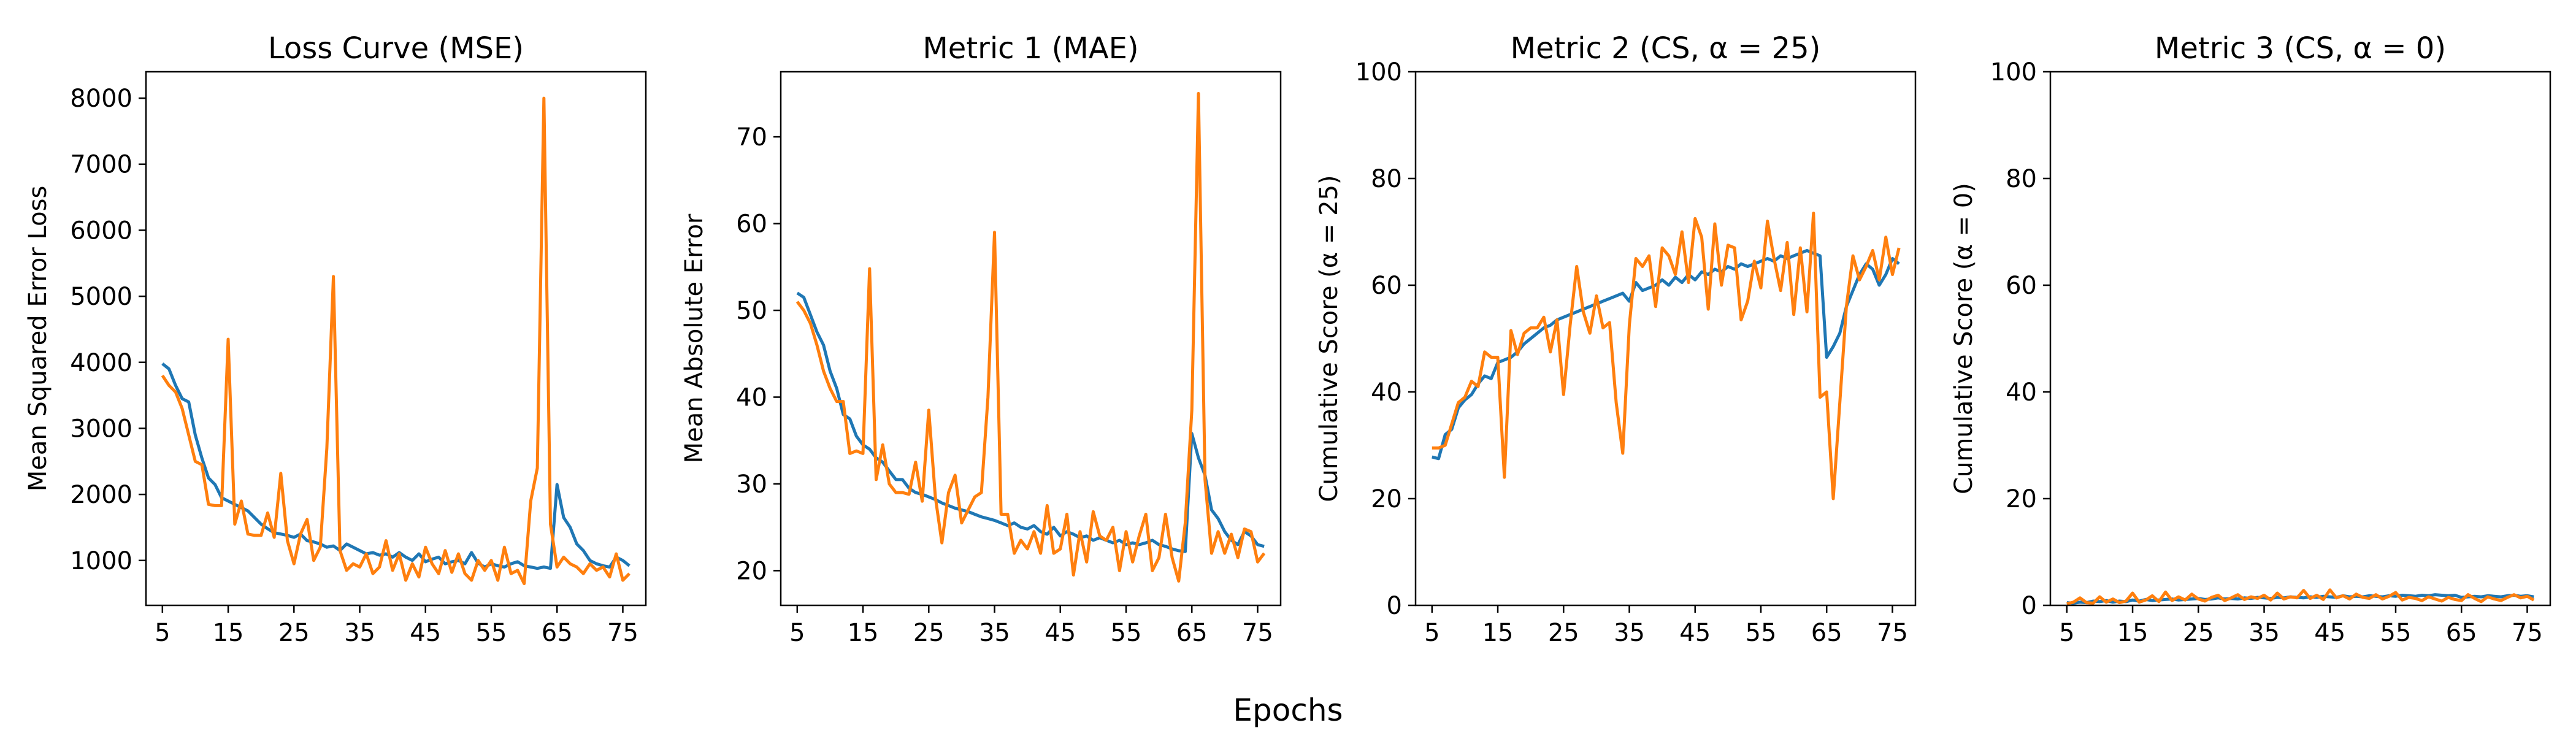 The image size is (2576, 736). What do you see at coordinates (101, 561) in the screenshot?
I see `y-tick-label: 1000` at bounding box center [101, 561].